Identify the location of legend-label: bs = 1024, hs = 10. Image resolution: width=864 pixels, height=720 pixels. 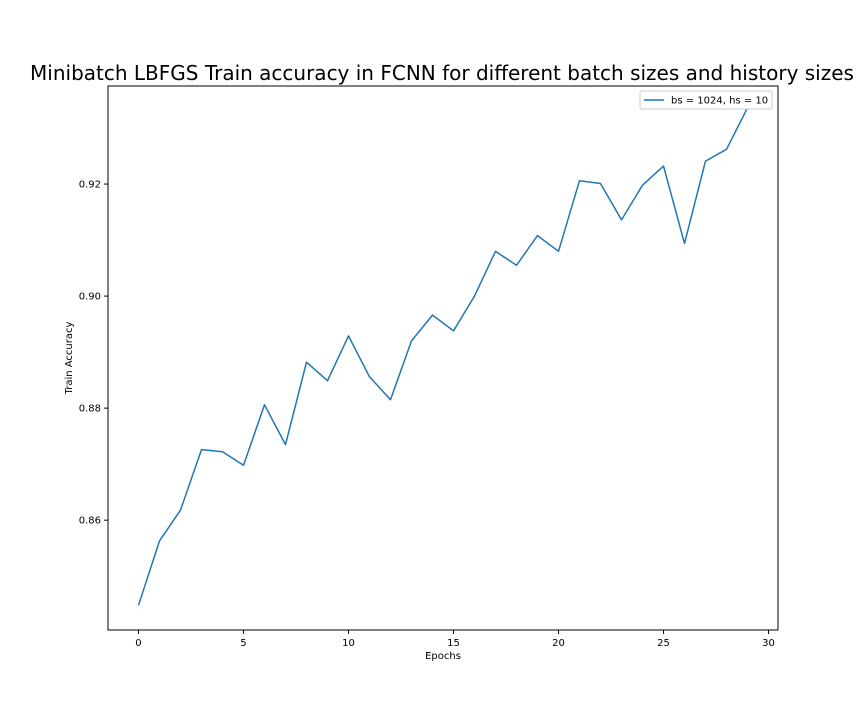
(719, 101).